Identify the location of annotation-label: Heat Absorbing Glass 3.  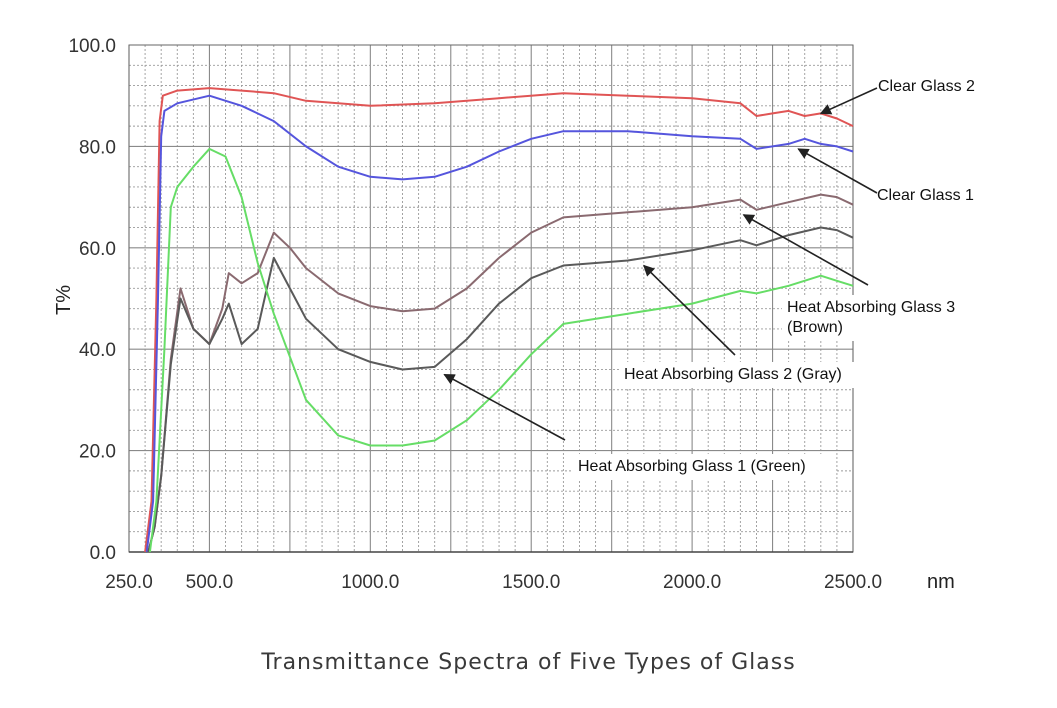
(871, 307).